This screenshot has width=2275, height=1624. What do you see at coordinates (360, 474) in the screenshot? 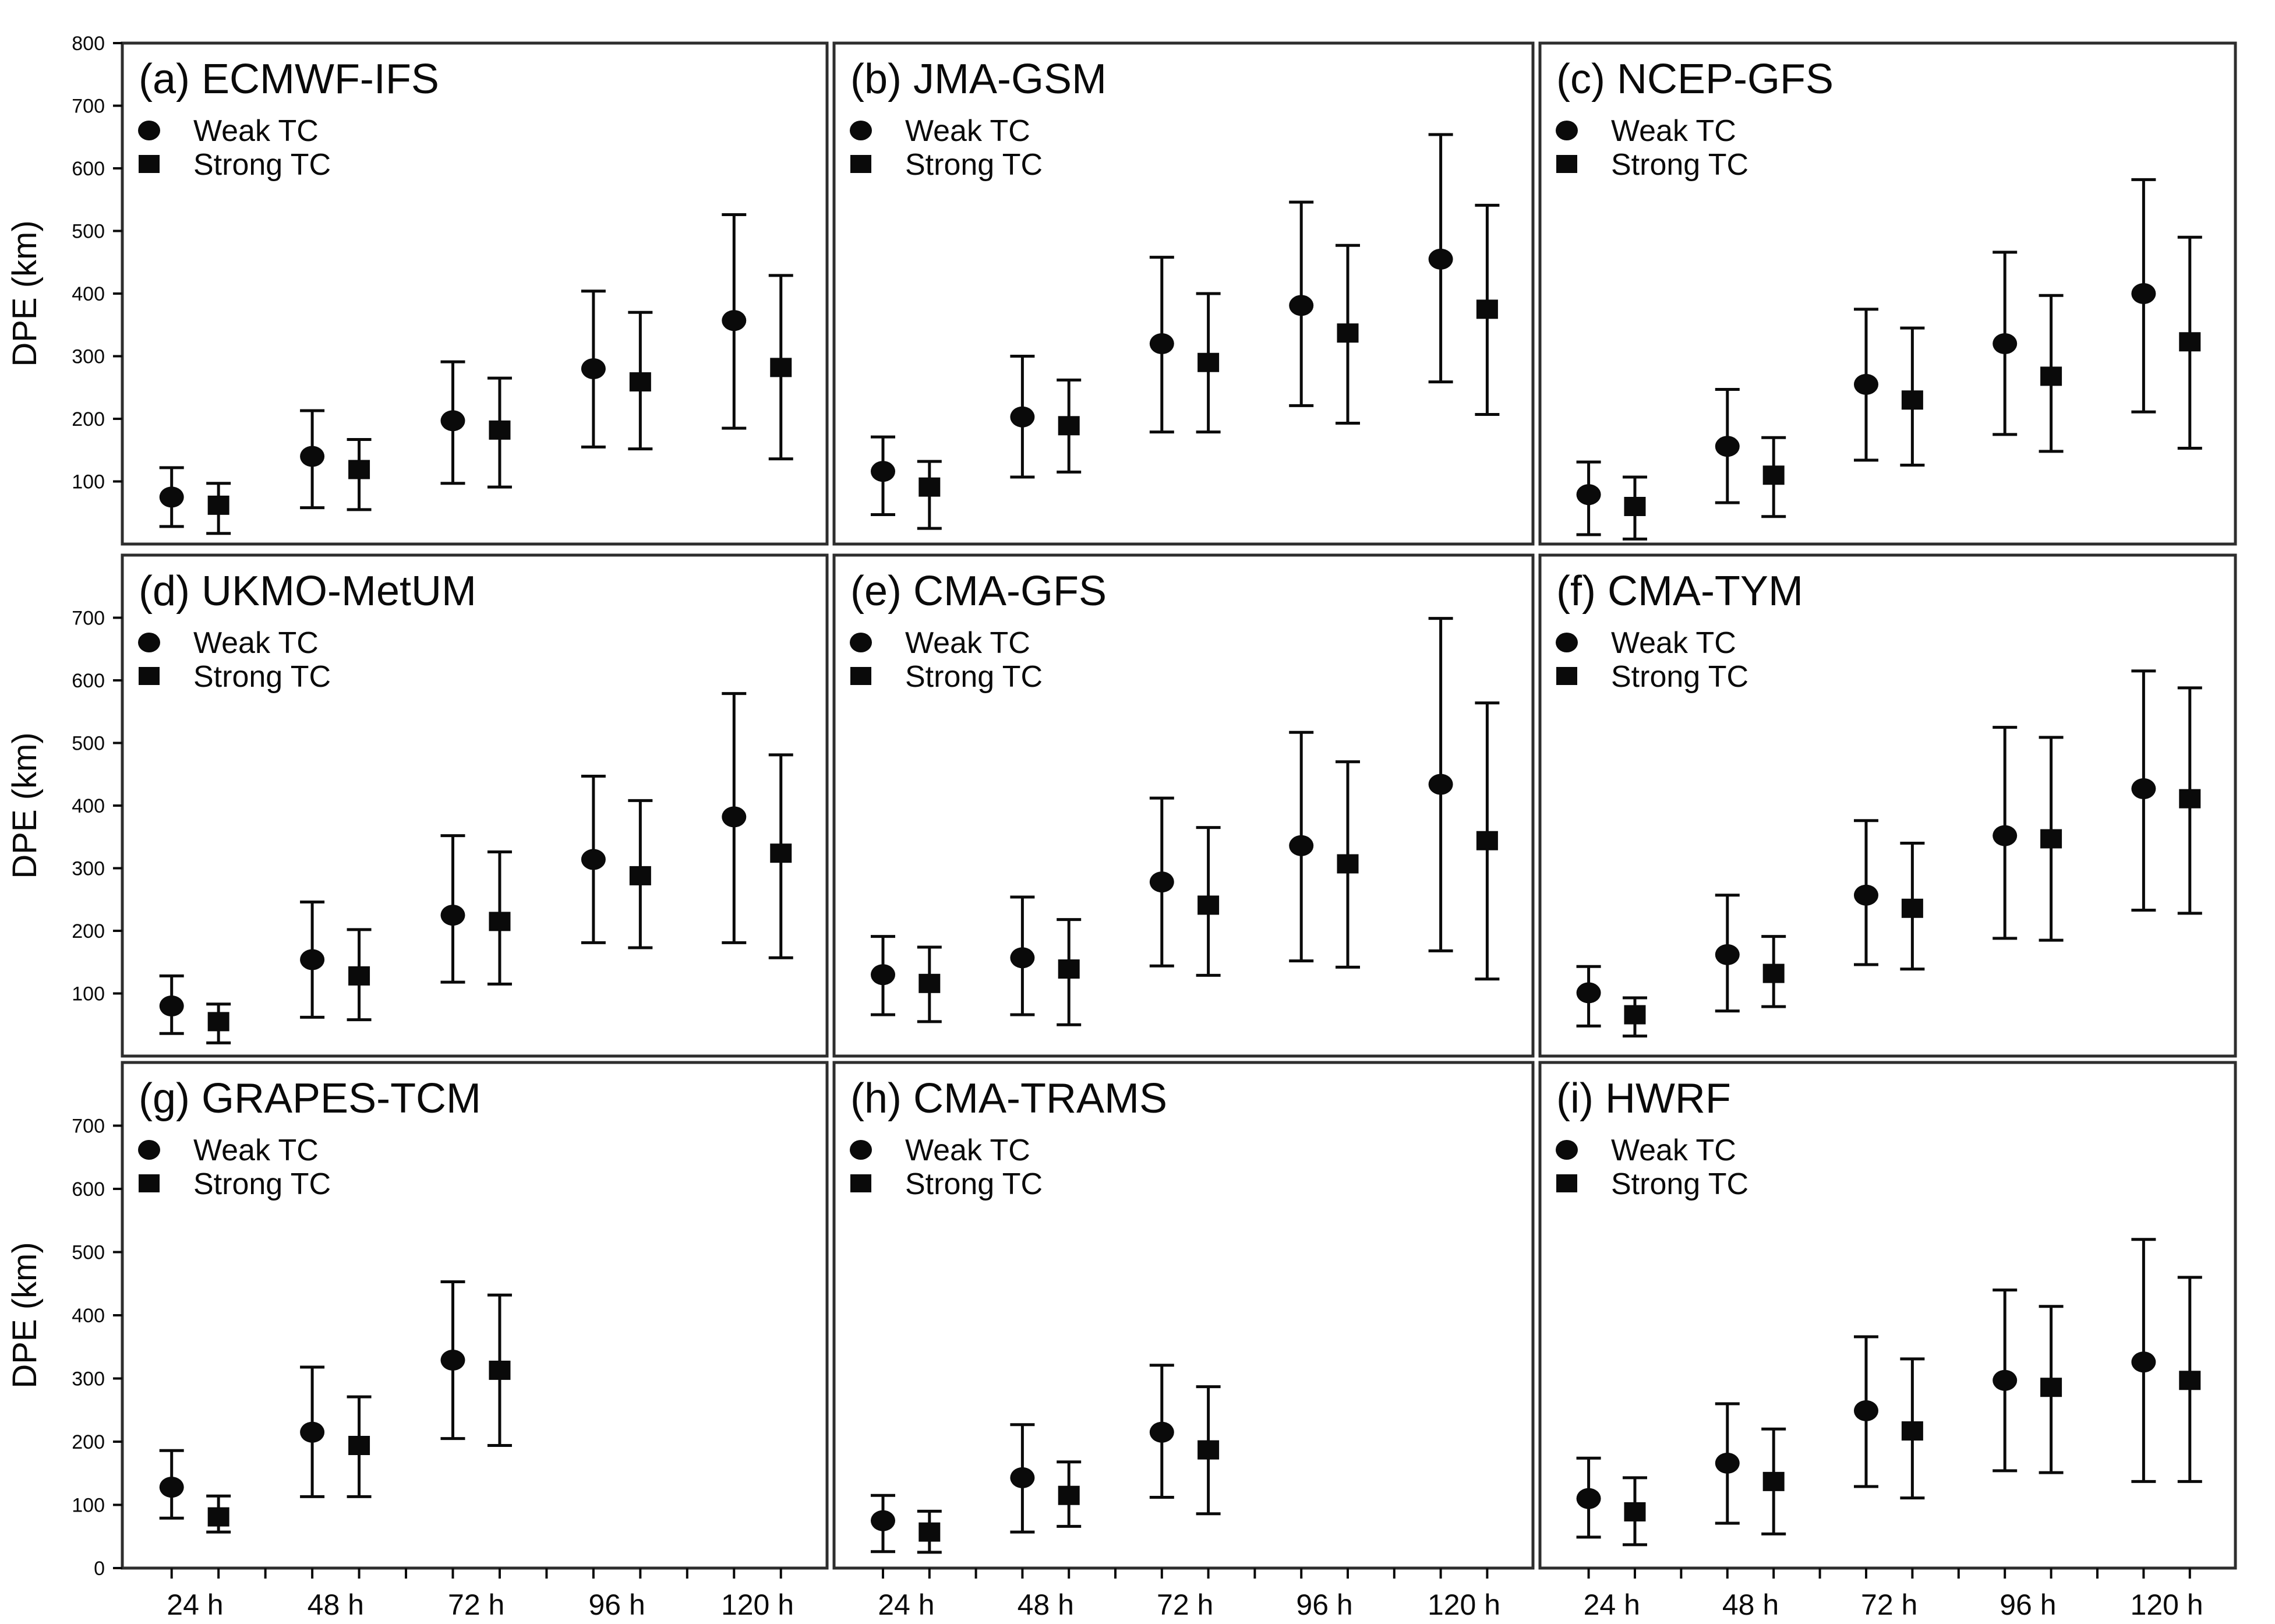
I see `panel-a-strong-point-48h` at bounding box center [360, 474].